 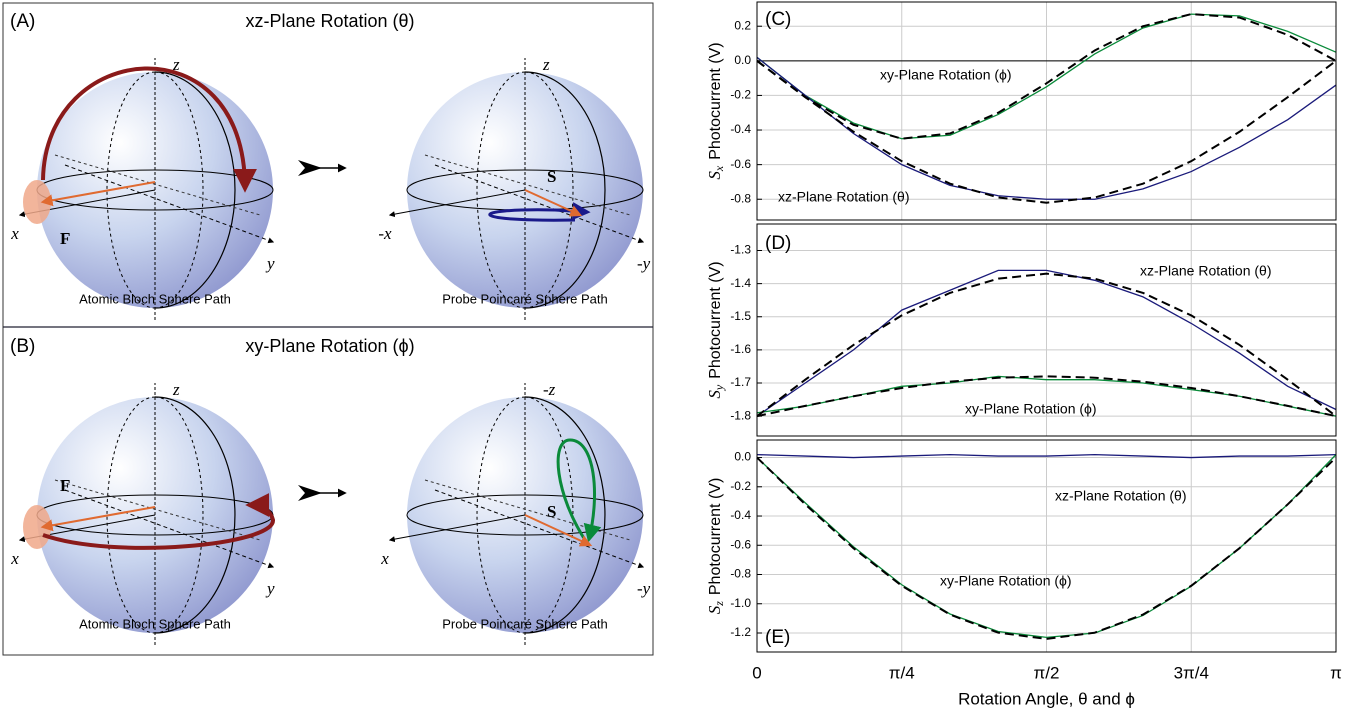 What do you see at coordinates (385, 233) in the screenshot?
I see `axis-label: -x` at bounding box center [385, 233].